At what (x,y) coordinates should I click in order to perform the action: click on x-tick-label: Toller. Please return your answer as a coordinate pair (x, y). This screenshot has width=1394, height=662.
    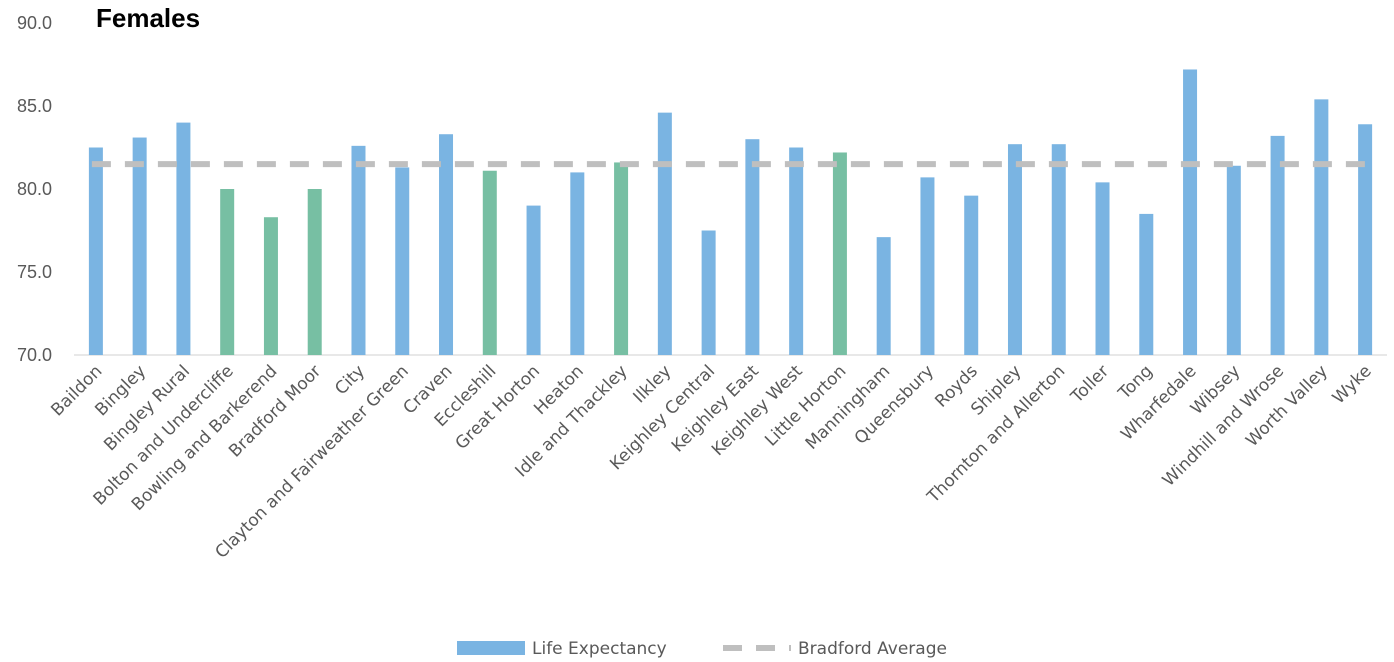
    Looking at the image, I should click on (1090, 384).